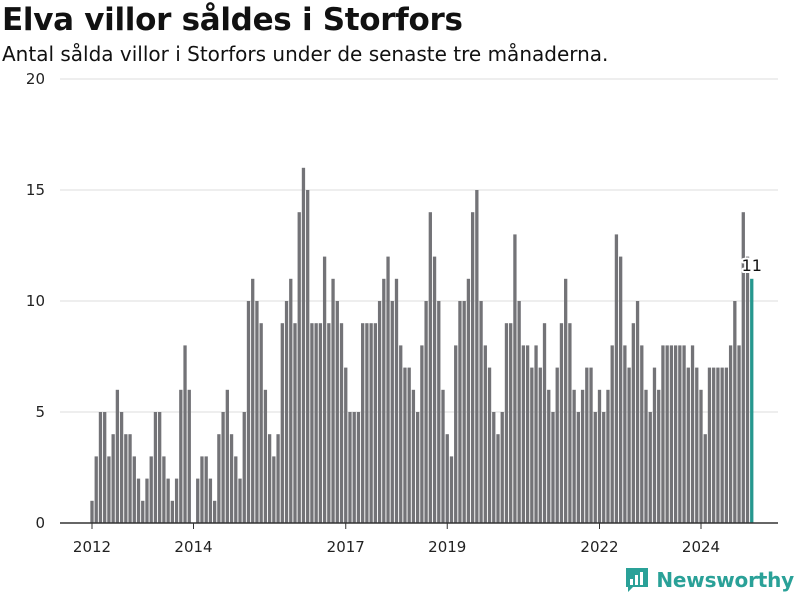 The image size is (800, 600). I want to click on y-tick-label: 10, so click(35, 301).